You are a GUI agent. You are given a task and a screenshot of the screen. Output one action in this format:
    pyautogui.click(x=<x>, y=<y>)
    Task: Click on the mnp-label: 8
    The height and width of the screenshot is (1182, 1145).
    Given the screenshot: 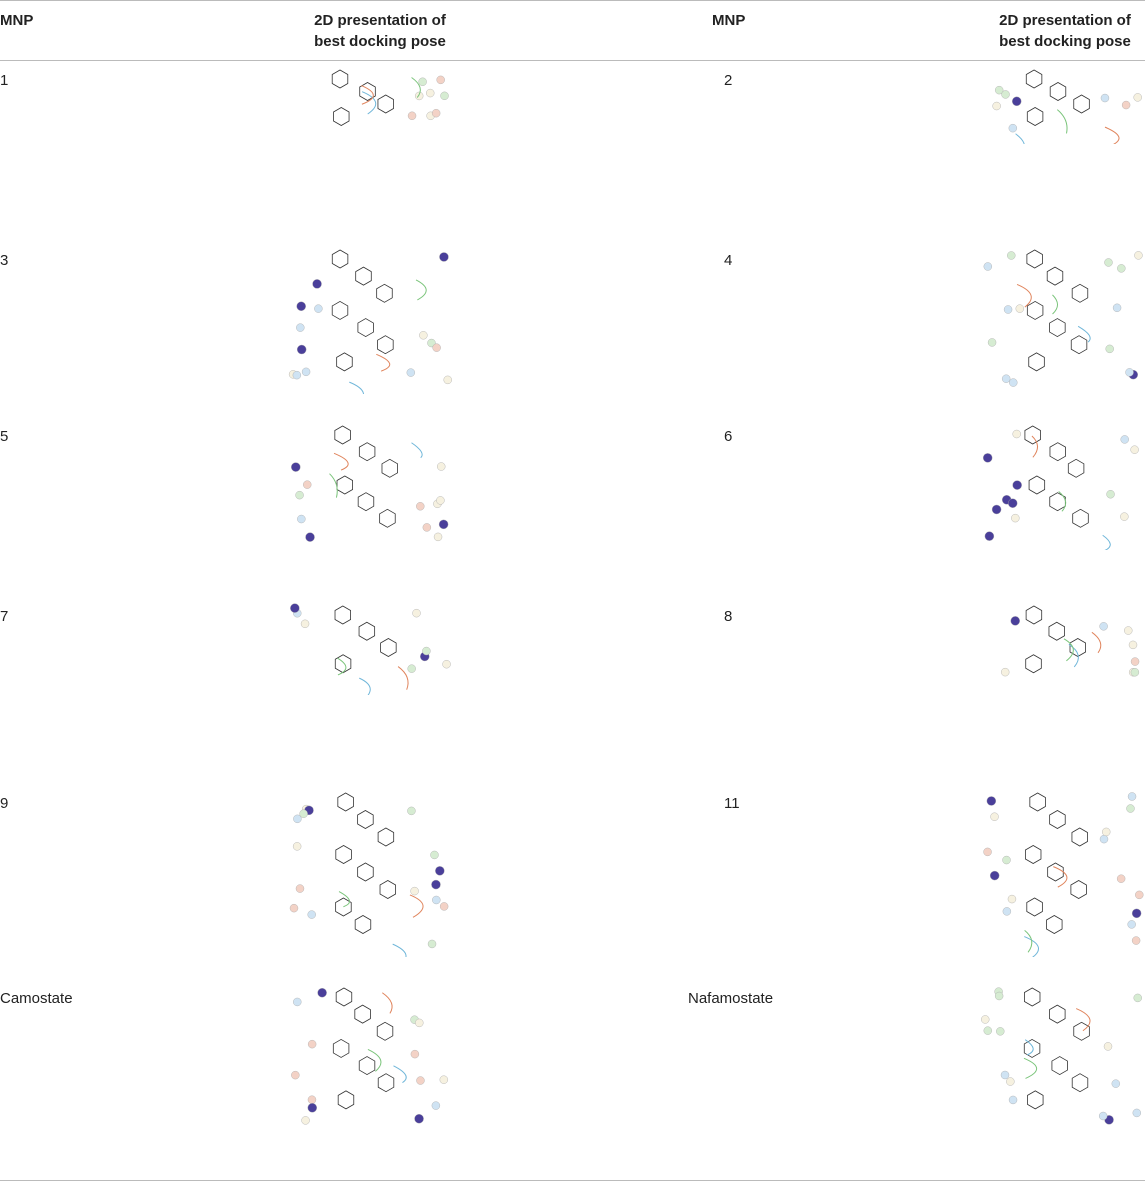 What is the action you would take?
    pyautogui.click(x=728, y=616)
    